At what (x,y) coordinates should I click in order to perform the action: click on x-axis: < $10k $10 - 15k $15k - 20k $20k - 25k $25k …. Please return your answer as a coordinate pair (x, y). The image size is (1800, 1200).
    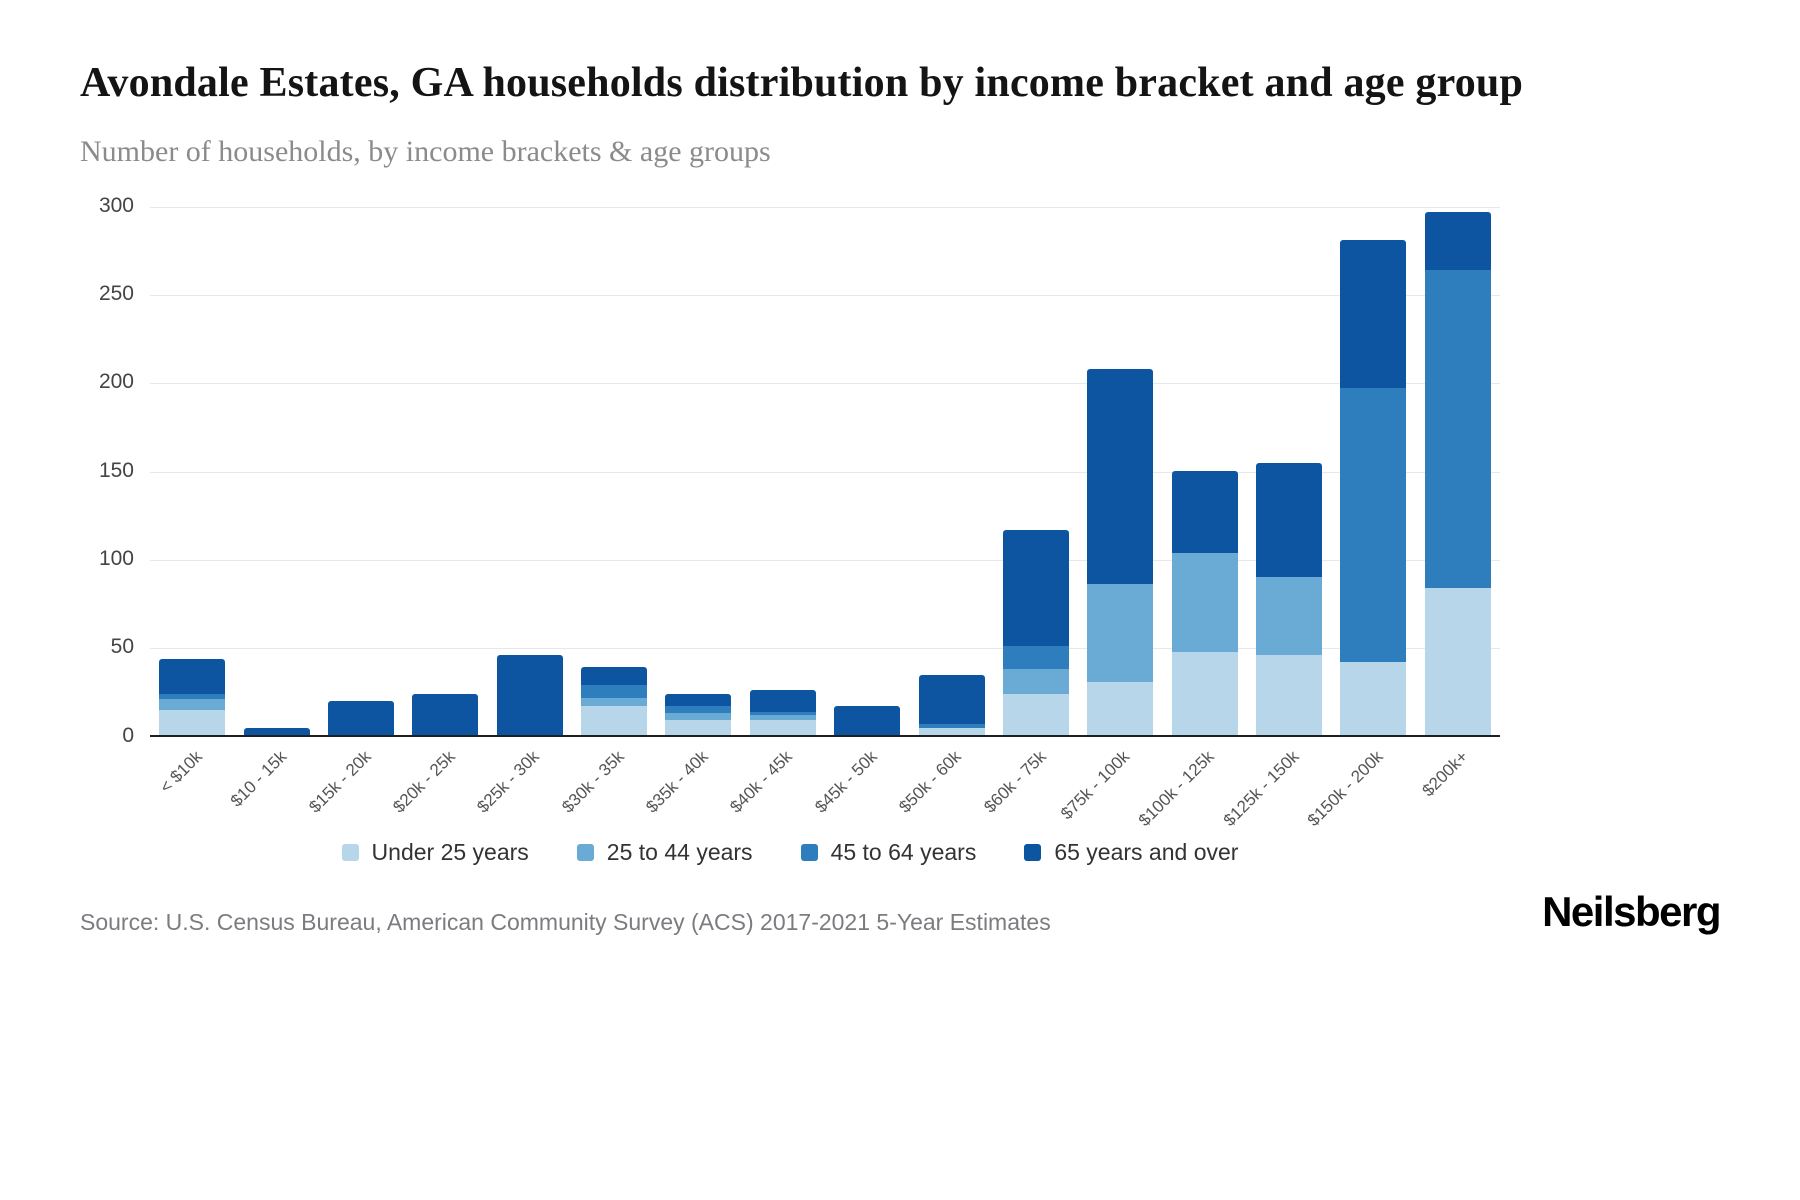
    Looking at the image, I should click on (825, 787).